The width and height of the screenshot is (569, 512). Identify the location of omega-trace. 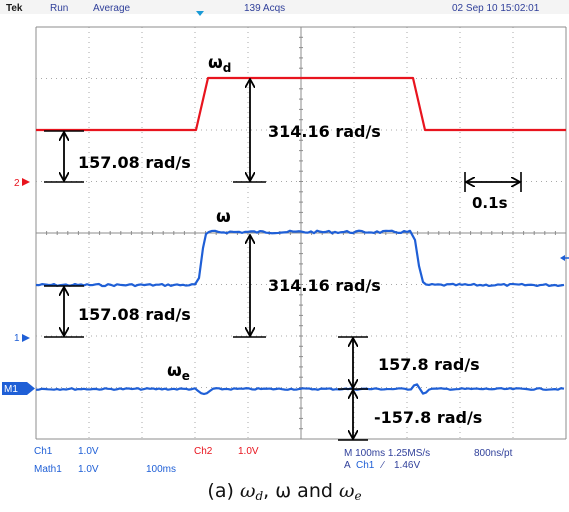
(300, 258).